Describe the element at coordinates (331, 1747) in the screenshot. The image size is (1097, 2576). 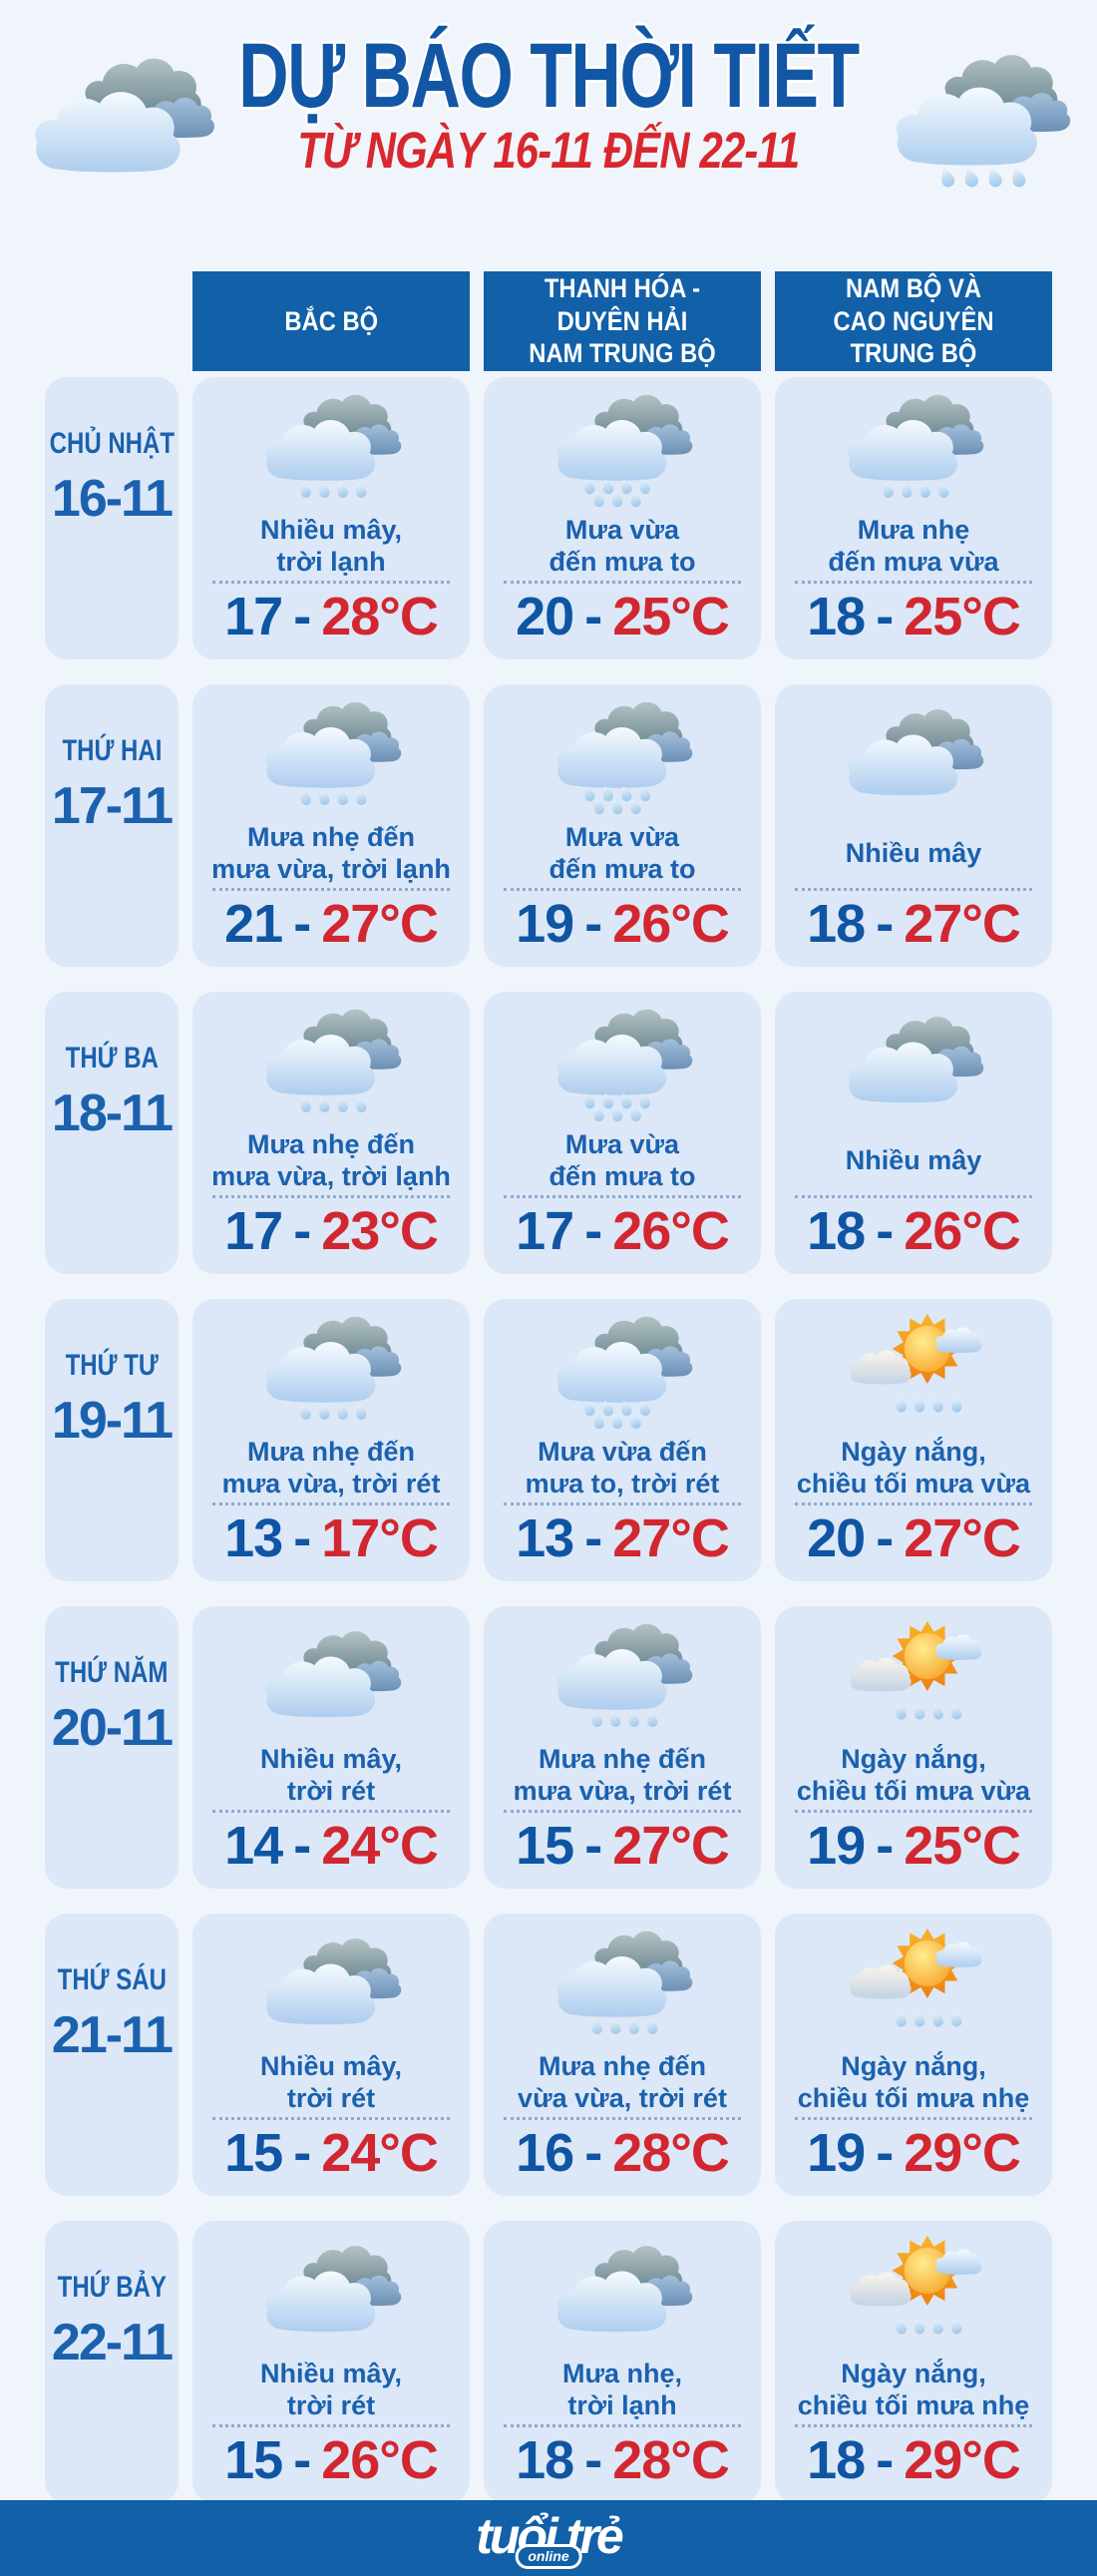
I see `forecast-cell: Nhiều mây, trời rét 14-24 °C` at that location.